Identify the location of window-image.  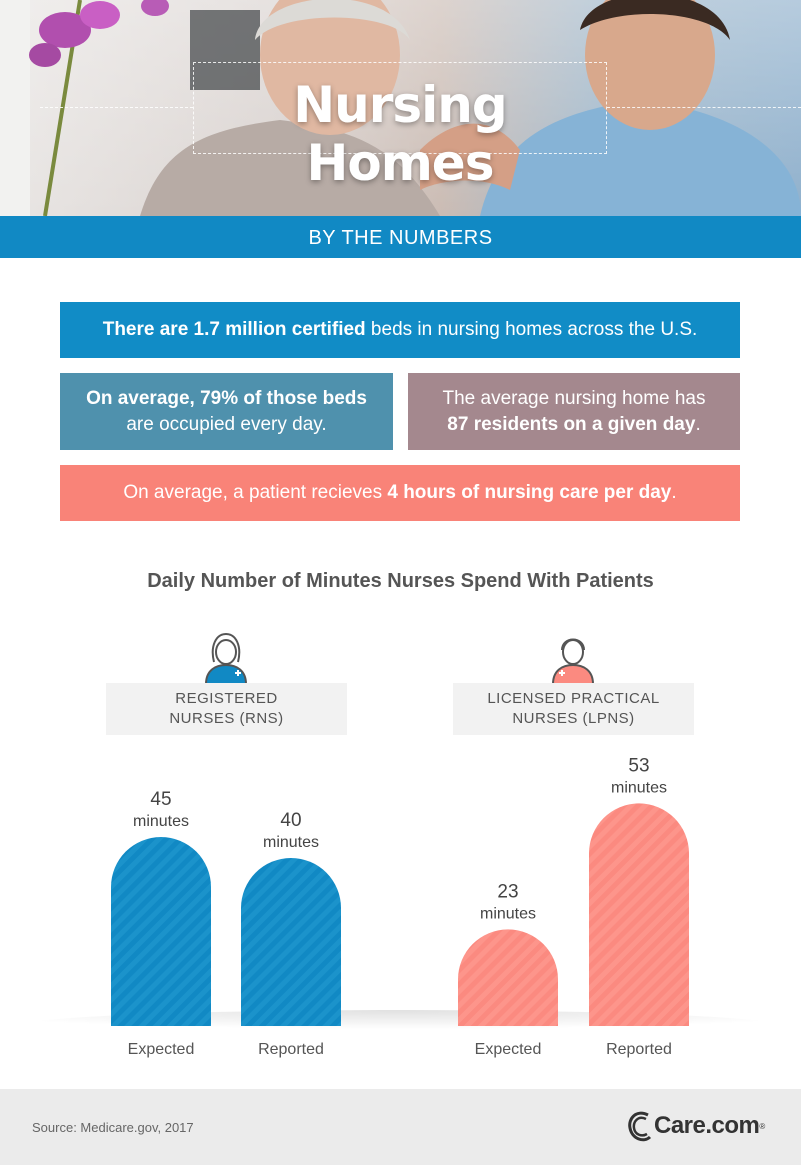
(225, 50).